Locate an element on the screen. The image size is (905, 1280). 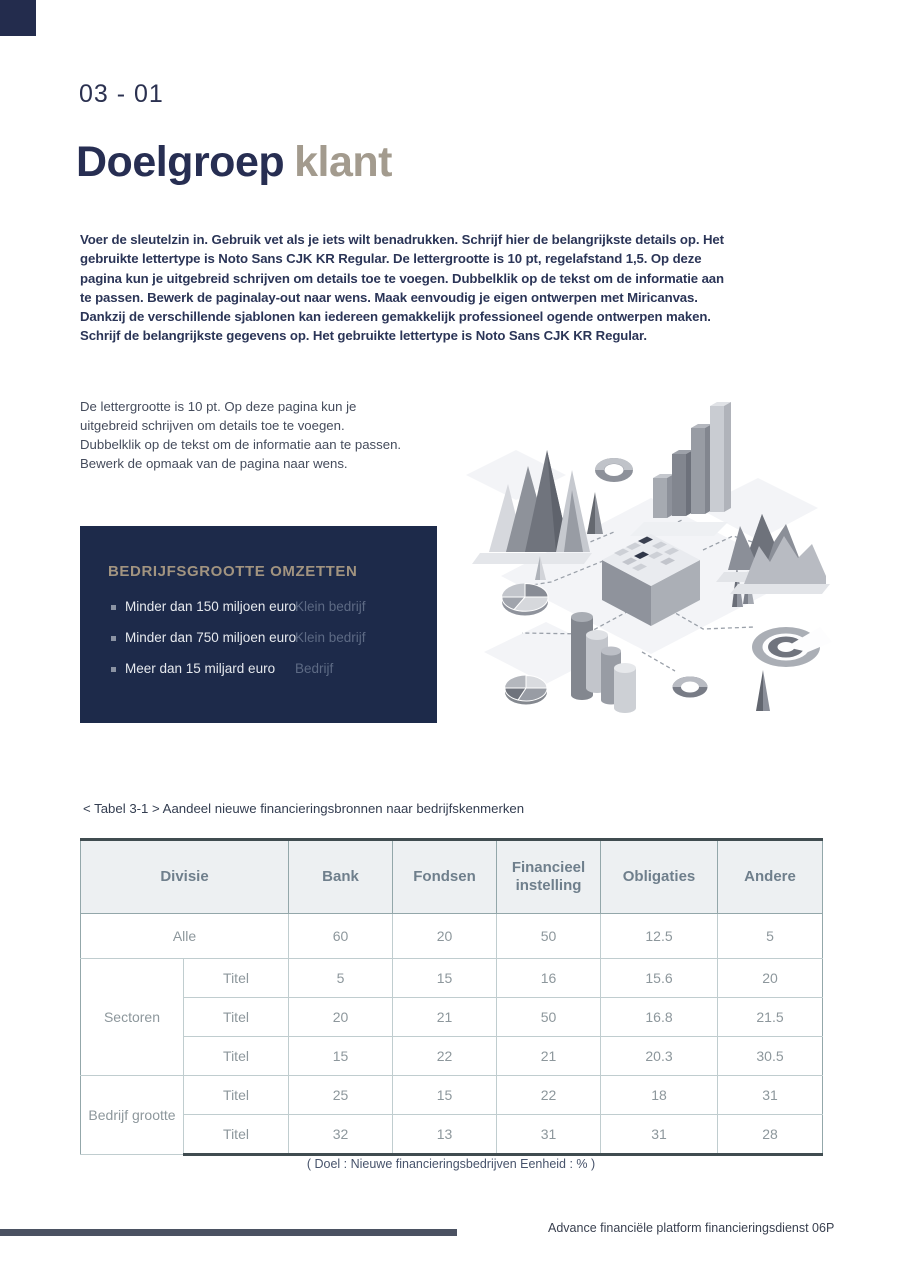
table-cell: 16.8 is located at coordinates (659, 1017).